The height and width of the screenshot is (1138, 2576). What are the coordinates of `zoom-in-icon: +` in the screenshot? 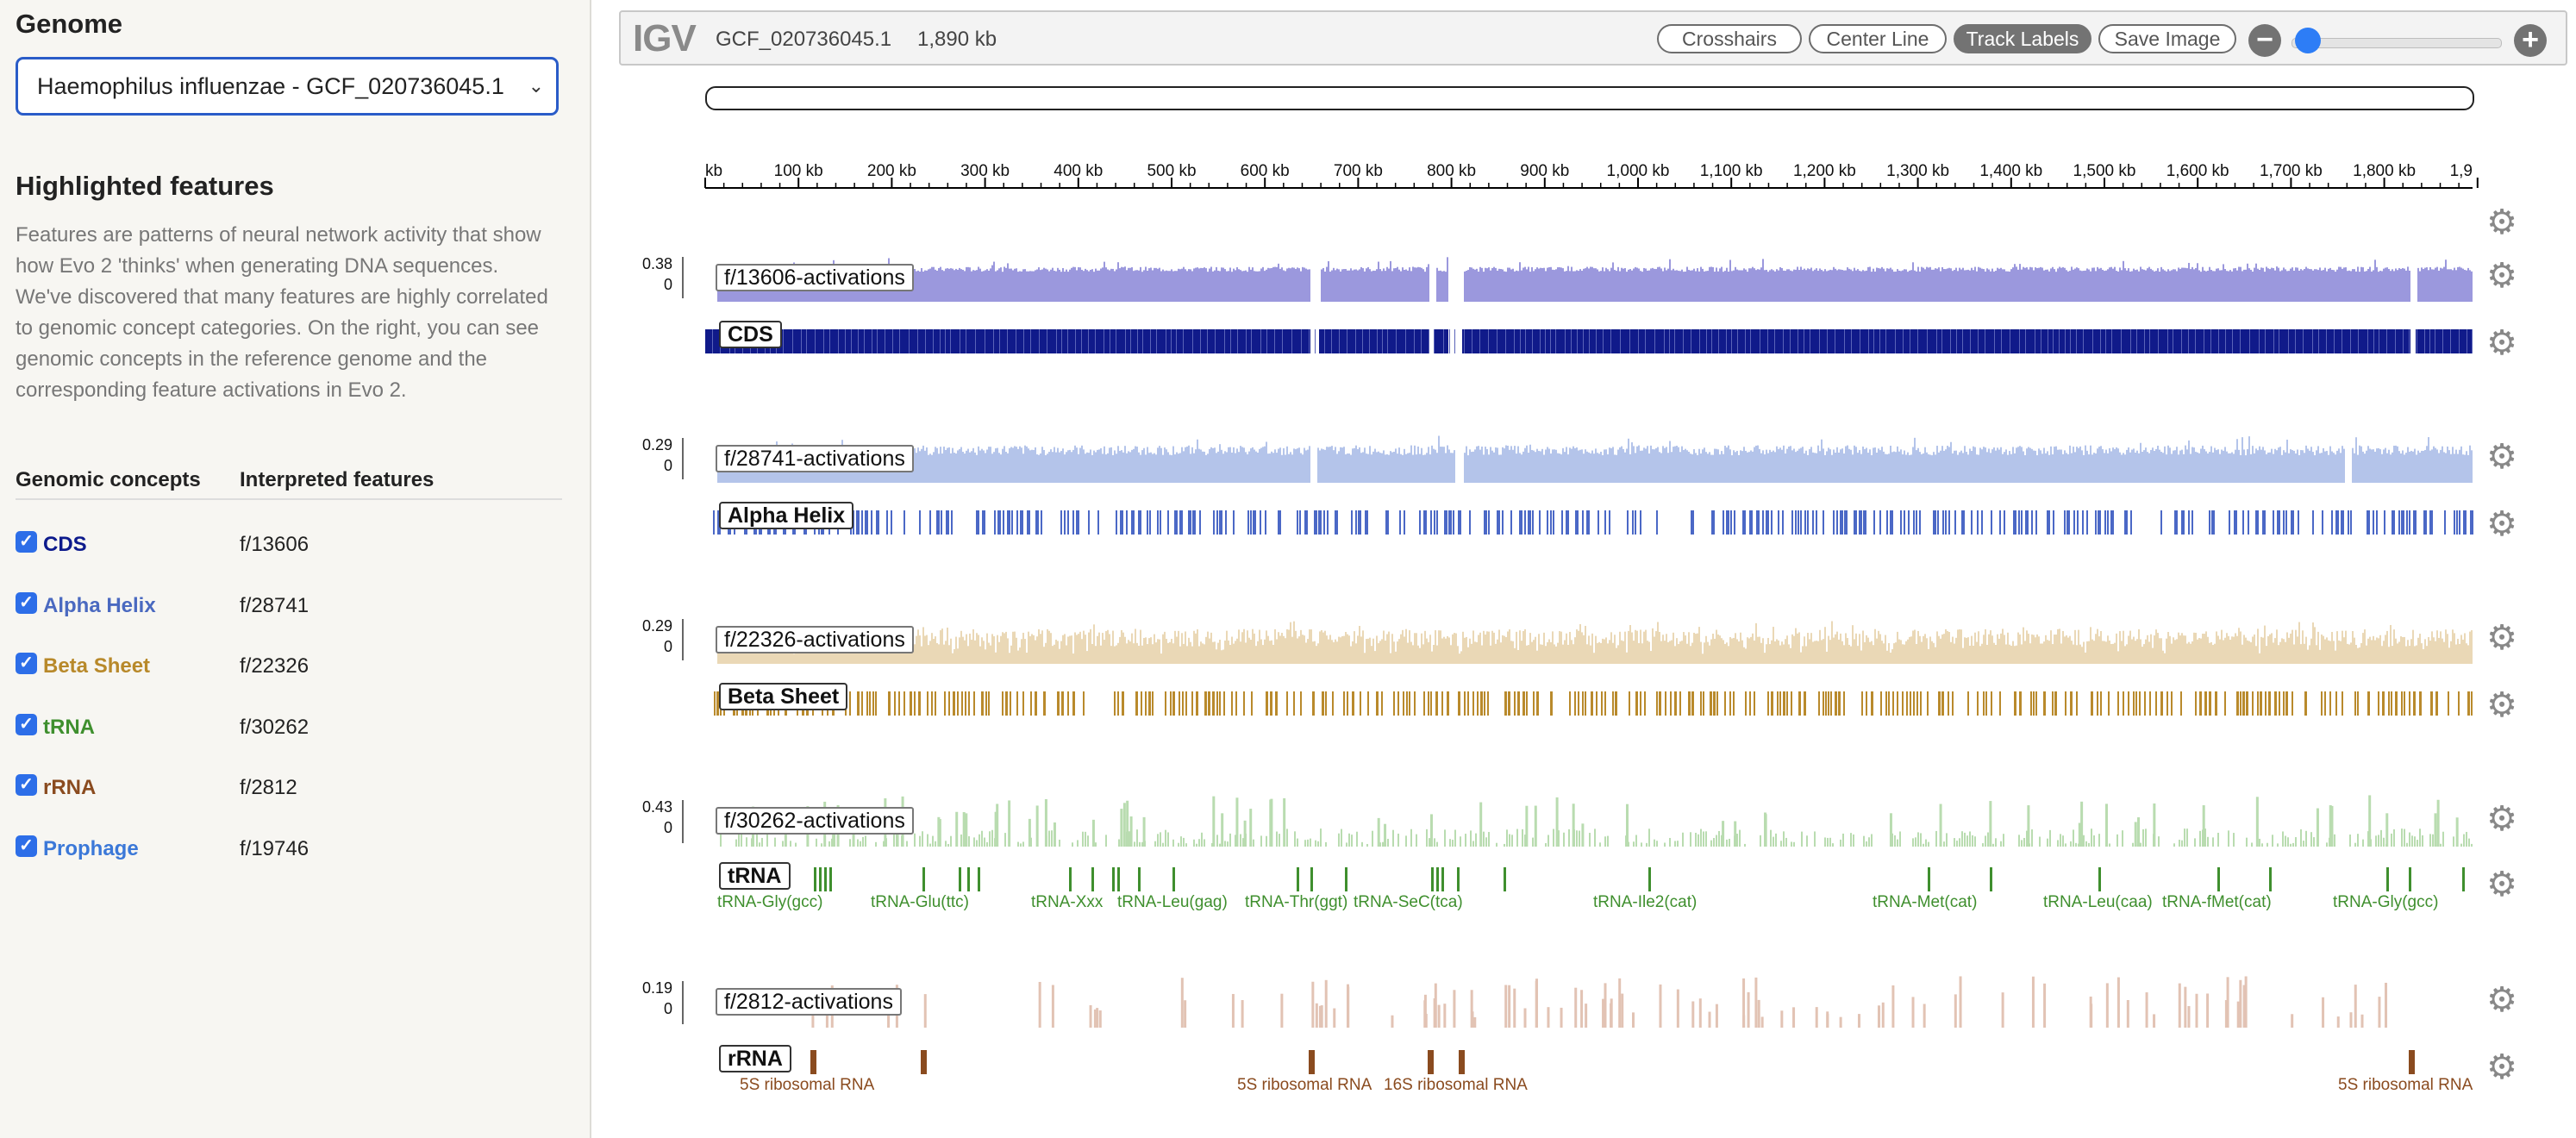 It's located at (2531, 40).